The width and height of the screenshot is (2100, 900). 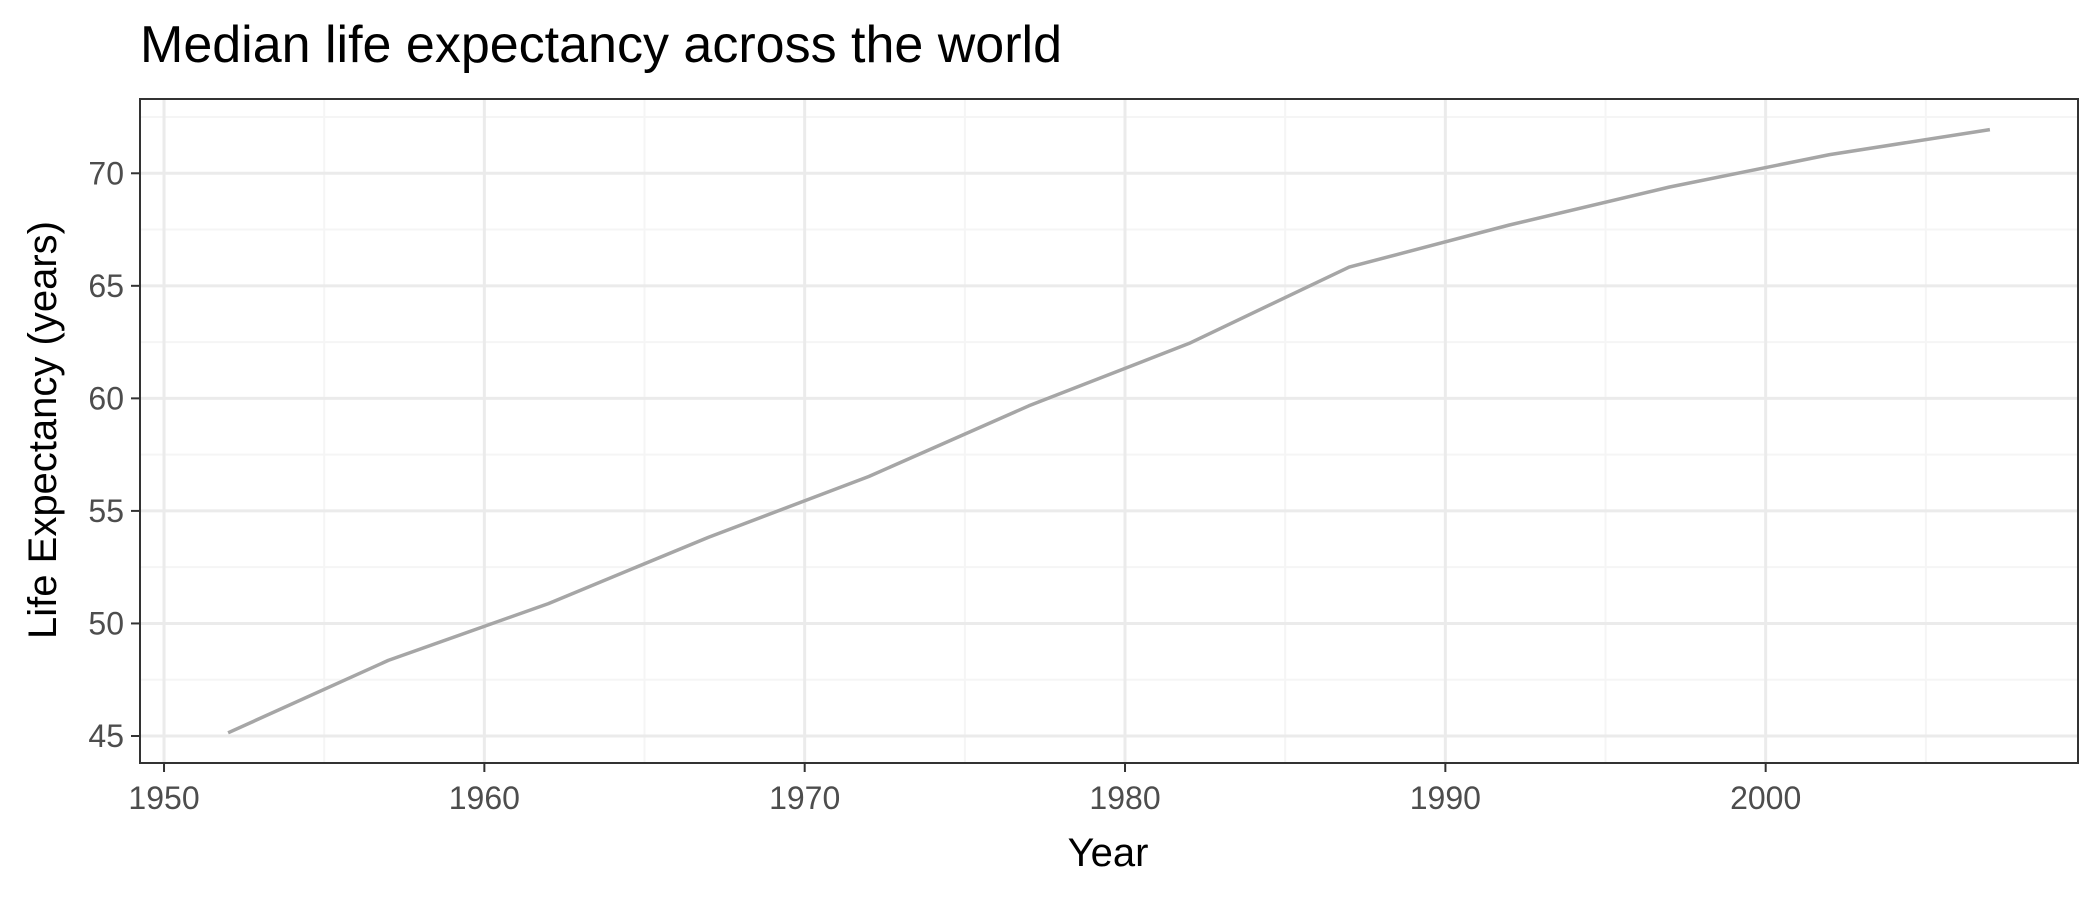 What do you see at coordinates (114, 454) in the screenshot?
I see `y-axis: 45 50 55 60 65 70` at bounding box center [114, 454].